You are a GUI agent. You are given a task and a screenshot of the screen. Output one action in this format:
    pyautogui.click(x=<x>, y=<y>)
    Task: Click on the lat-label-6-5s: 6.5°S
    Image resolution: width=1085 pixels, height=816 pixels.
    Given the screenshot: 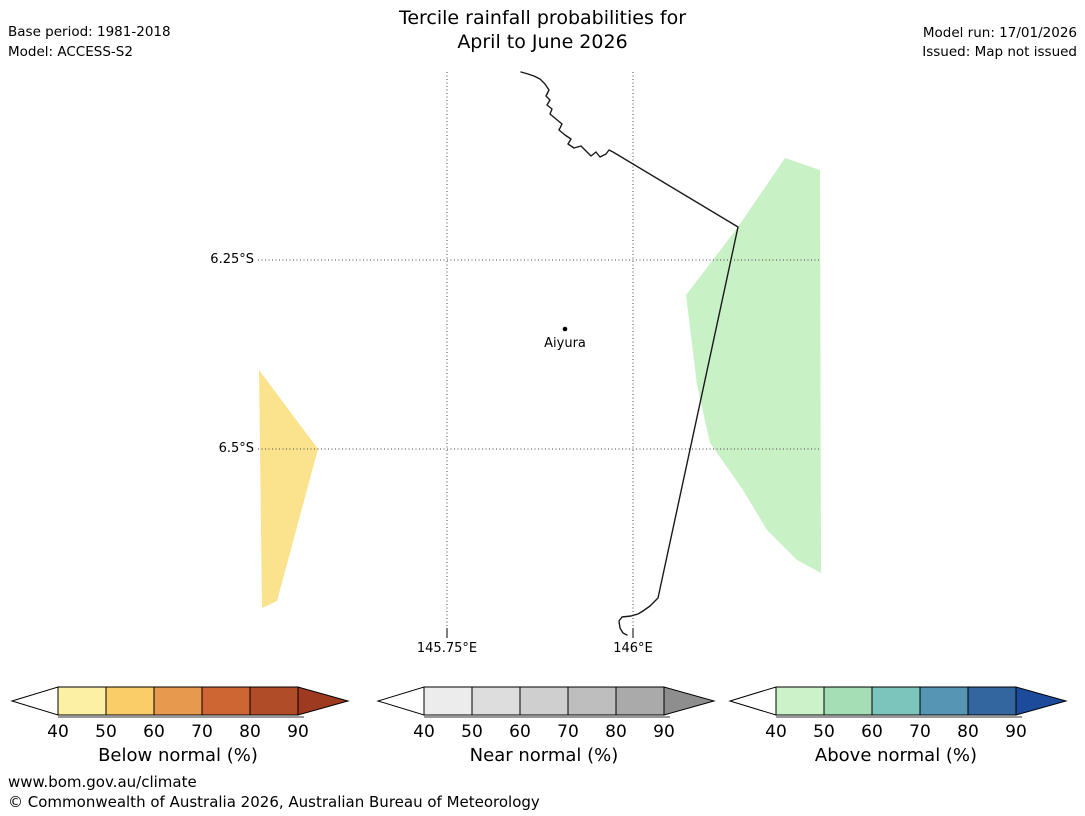 What is the action you would take?
    pyautogui.click(x=236, y=448)
    